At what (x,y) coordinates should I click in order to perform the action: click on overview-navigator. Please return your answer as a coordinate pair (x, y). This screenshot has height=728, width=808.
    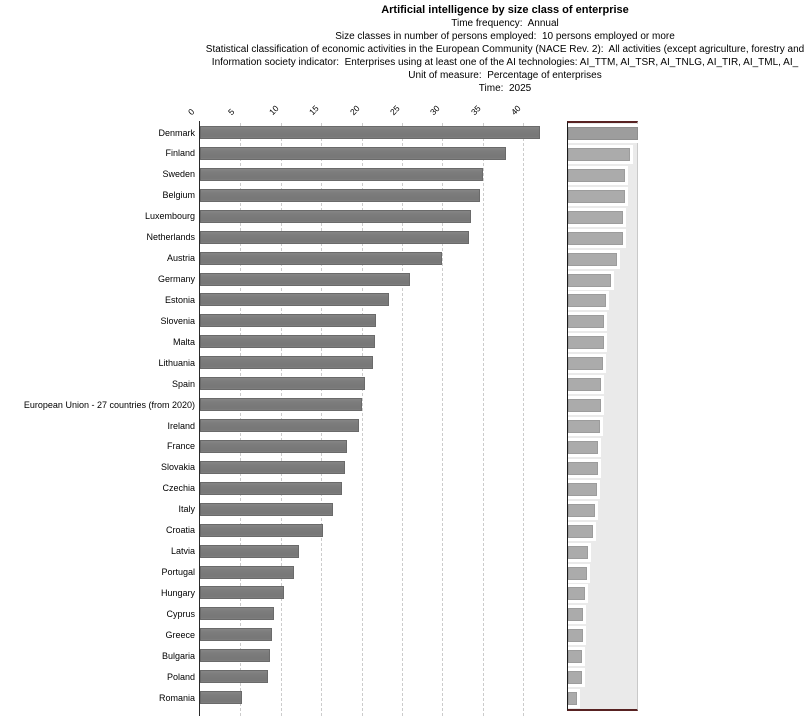
    Looking at the image, I should click on (602, 416).